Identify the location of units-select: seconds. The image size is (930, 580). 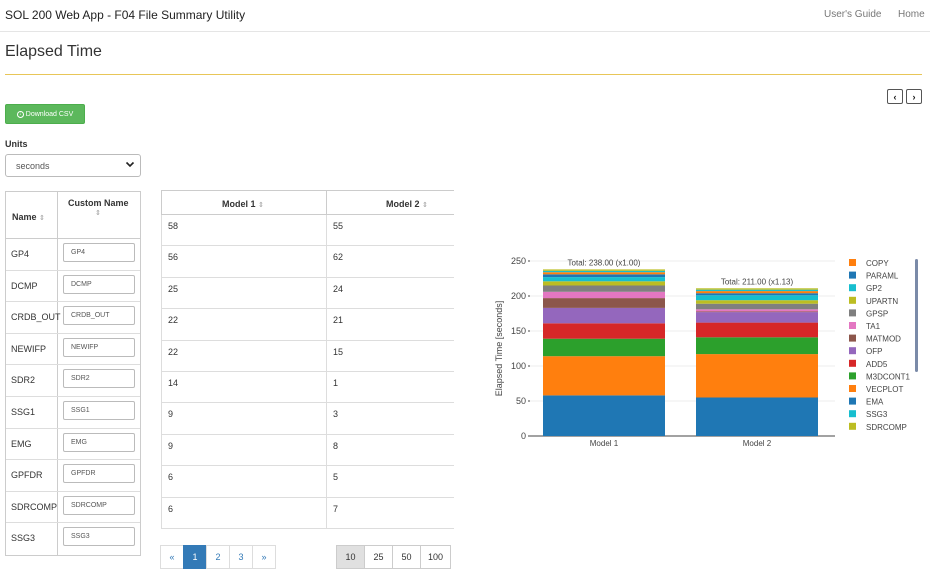
(73, 165).